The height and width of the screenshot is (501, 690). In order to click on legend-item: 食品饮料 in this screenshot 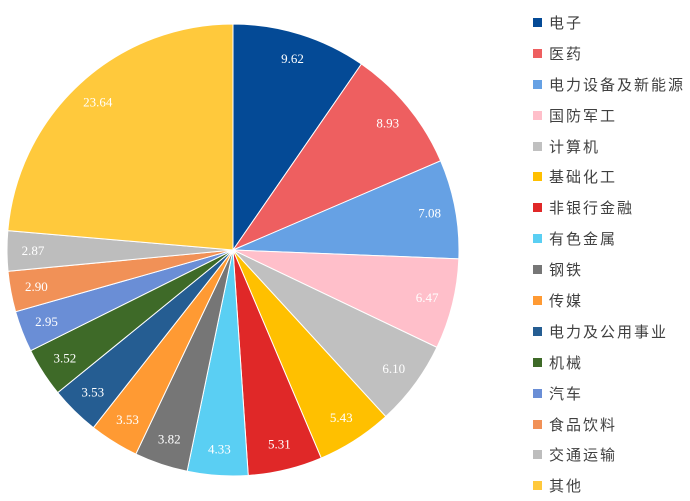, I will do `click(609, 424)`.